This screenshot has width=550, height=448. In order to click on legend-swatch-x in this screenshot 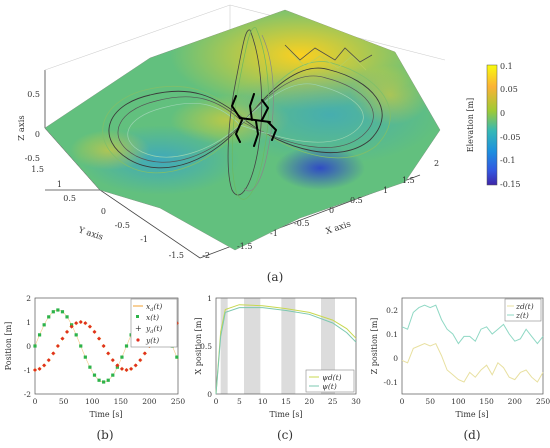, I will do `click(137, 316)`.